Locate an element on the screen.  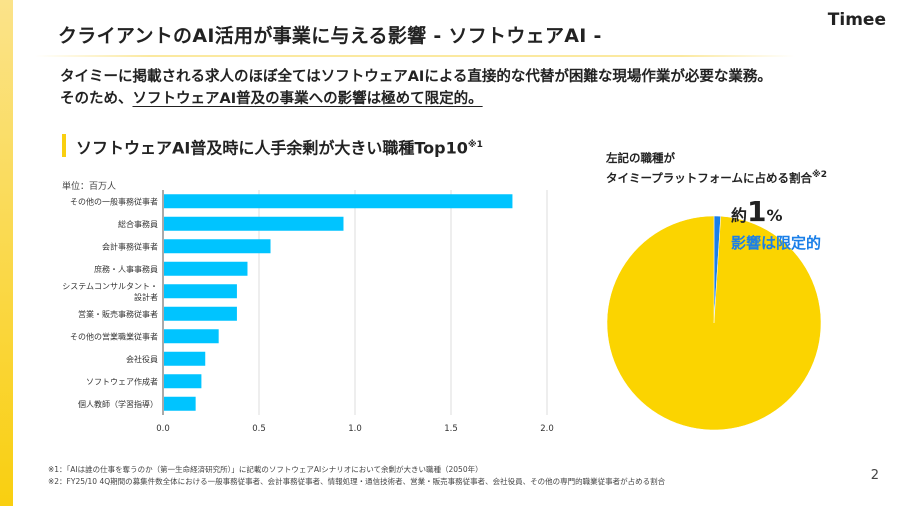
category-label: 総合事務員 is located at coordinates (138, 224).